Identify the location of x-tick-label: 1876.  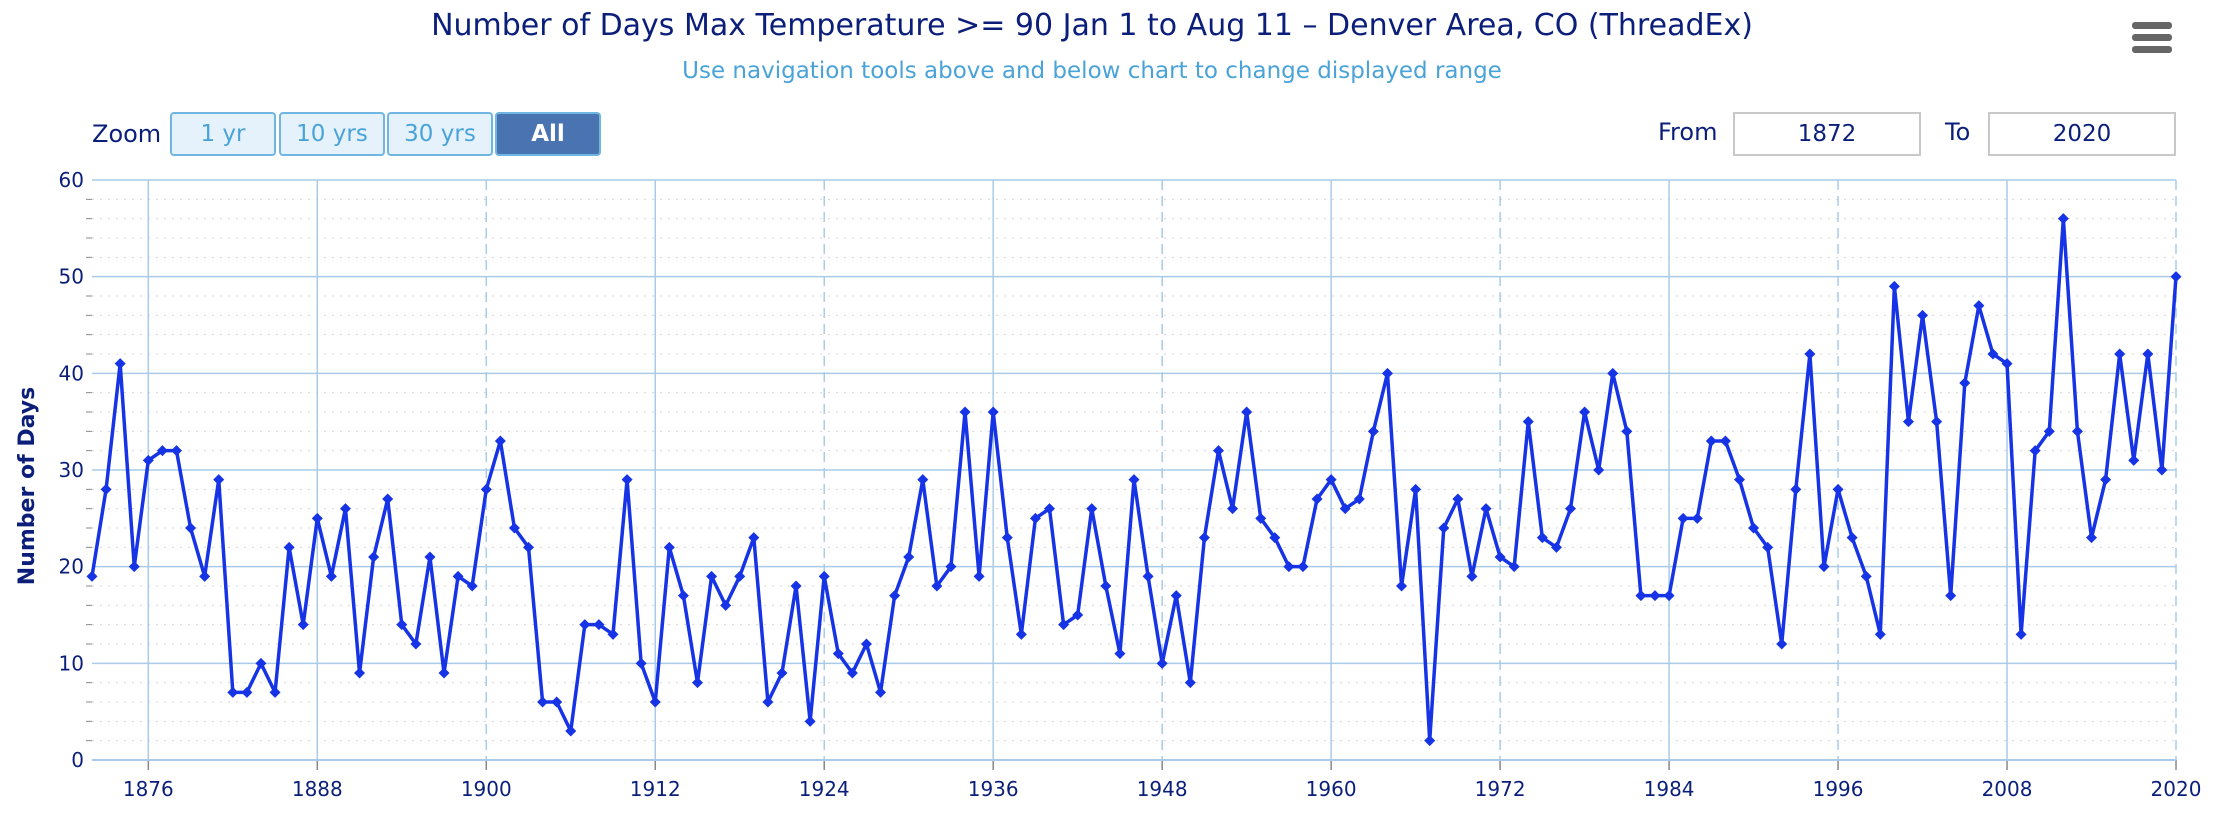
(148, 789).